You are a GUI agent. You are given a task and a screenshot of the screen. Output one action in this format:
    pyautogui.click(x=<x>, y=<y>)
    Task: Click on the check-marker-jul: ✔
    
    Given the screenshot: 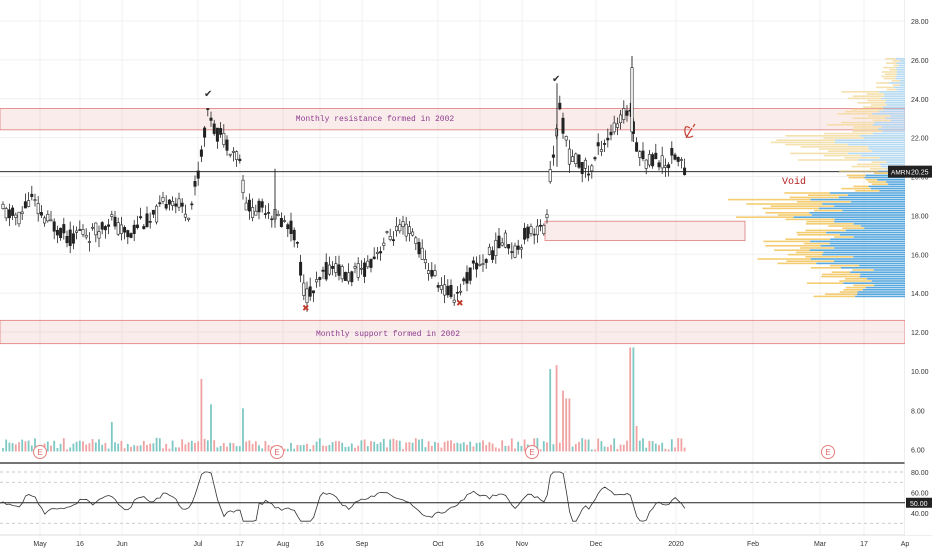 What is the action you would take?
    pyautogui.click(x=208, y=94)
    